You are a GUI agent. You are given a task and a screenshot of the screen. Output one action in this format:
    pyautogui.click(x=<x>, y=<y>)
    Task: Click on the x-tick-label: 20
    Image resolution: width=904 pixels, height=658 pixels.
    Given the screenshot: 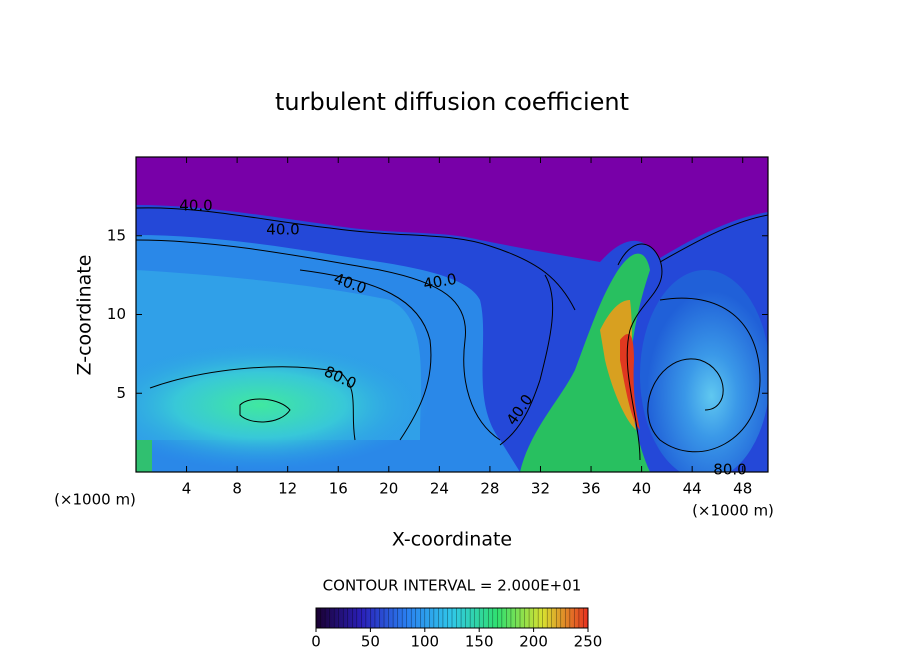 What is the action you would take?
    pyautogui.click(x=388, y=489)
    